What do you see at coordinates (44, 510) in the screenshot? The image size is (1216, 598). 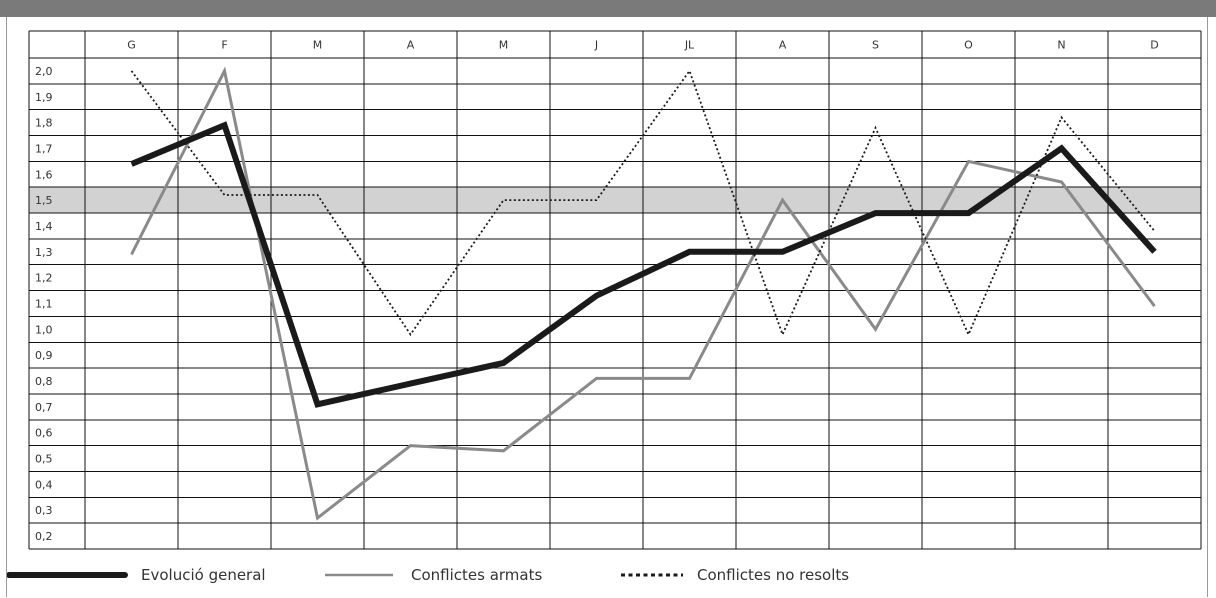 I see `y-tick-label: 0,3` at bounding box center [44, 510].